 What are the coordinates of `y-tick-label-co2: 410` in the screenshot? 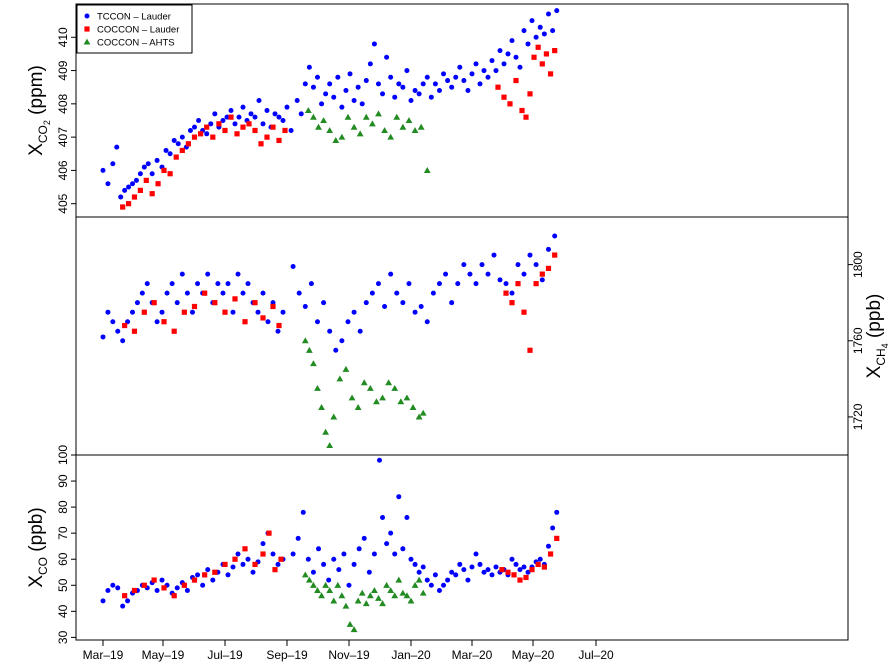 It's located at (63, 37).